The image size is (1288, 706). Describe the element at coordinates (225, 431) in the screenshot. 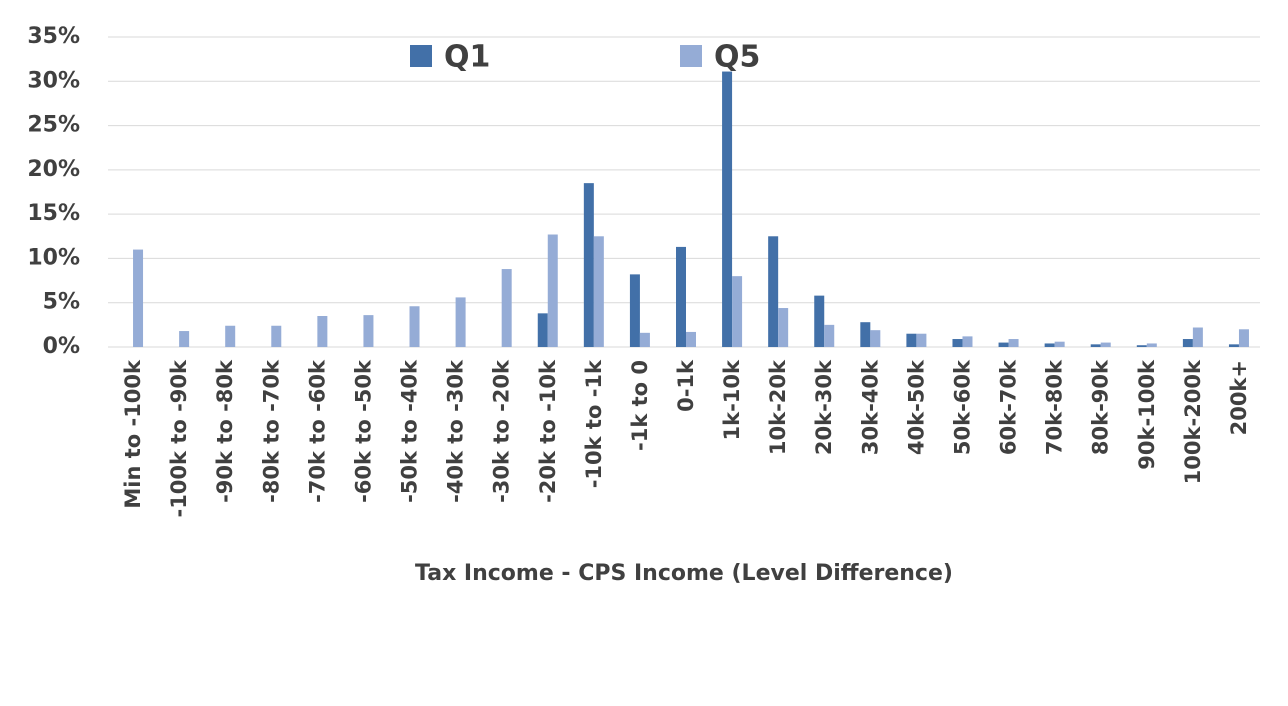

I see `x-tick-label: -90k to -80k` at that location.